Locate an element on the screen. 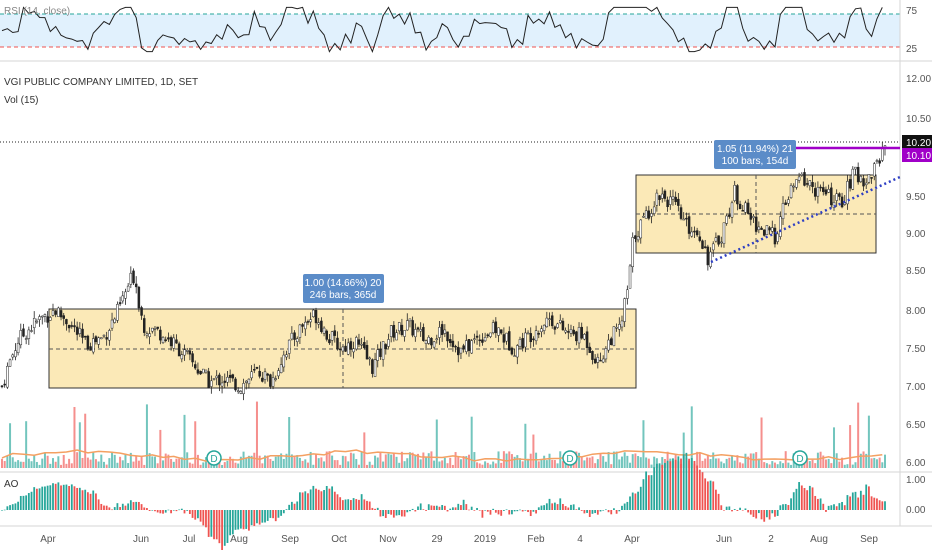 The width and height of the screenshot is (932, 555). range-annotation-bg is located at coordinates (343, 288).